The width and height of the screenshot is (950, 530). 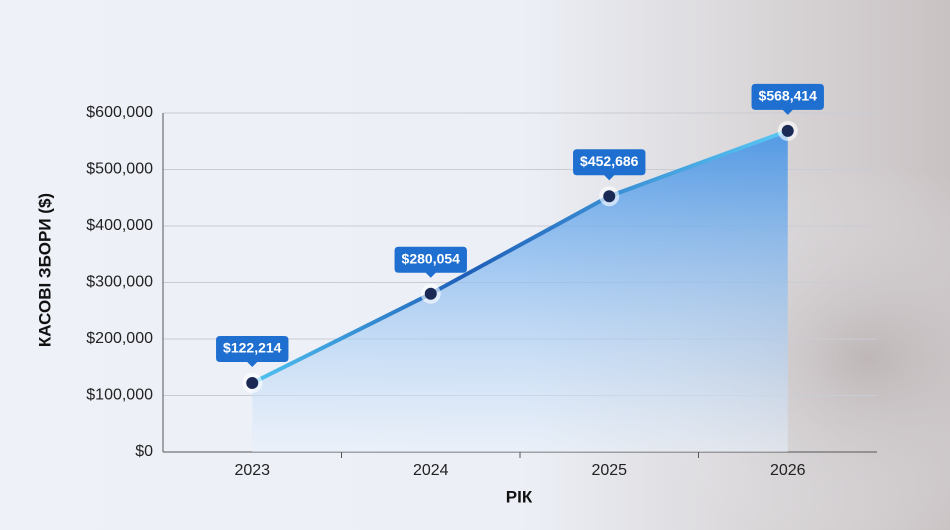 What do you see at coordinates (252, 348) in the screenshot?
I see `value-label: $122,214` at bounding box center [252, 348].